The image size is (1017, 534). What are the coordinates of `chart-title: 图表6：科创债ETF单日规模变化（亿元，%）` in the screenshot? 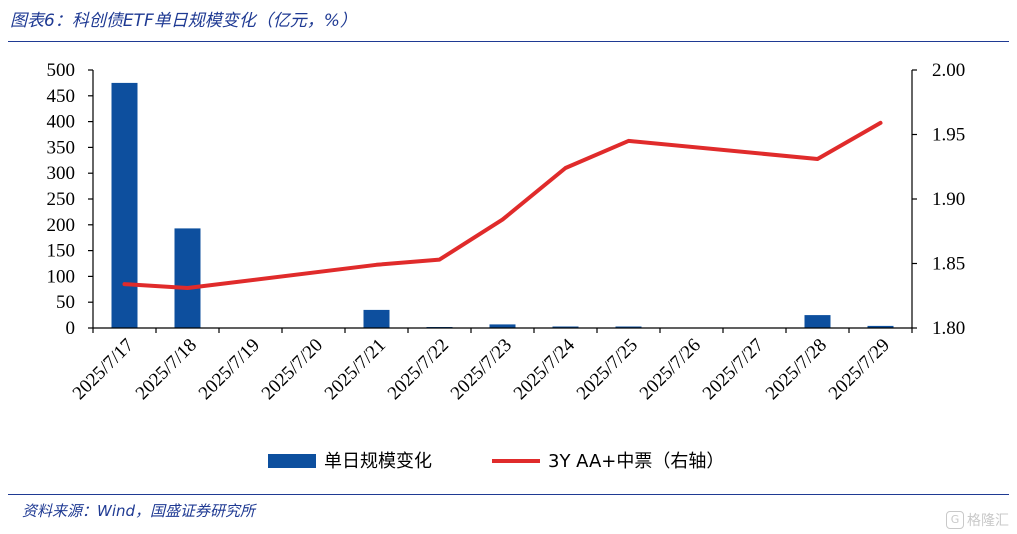 It's located at (183, 21).